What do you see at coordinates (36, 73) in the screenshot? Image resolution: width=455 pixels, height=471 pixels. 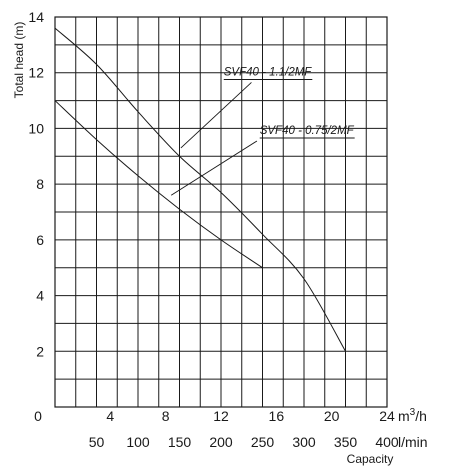 I see `y-tick-label: 12` at bounding box center [36, 73].